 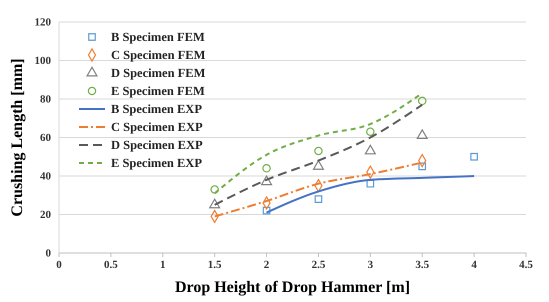 I want to click on legend-label: D Specimen EXP, so click(x=157, y=145).